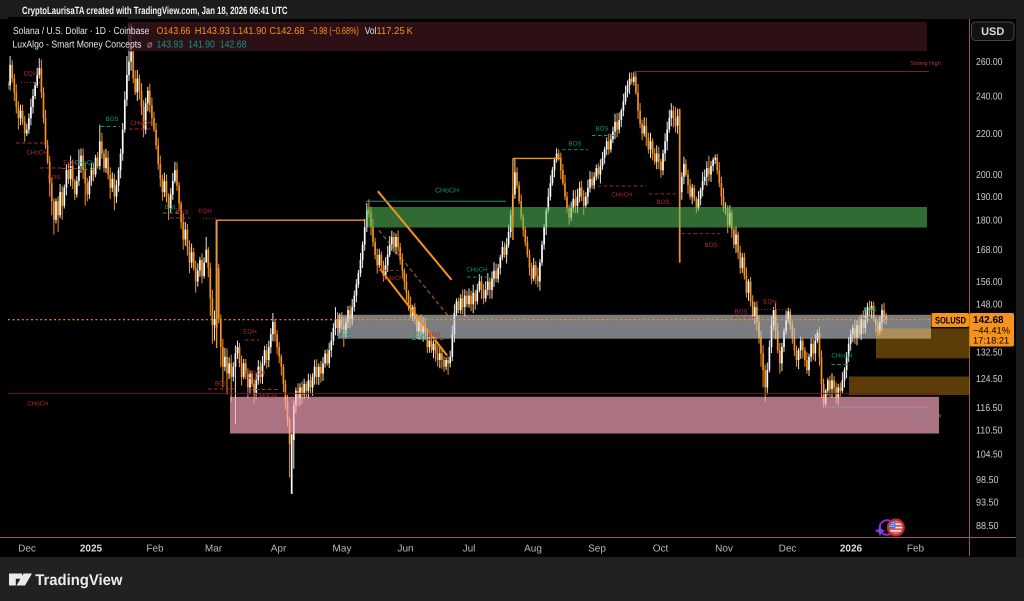 This screenshot has width=1024, height=601. What do you see at coordinates (213, 31) in the screenshot?
I see `svg-text: H143.93` at bounding box center [213, 31].